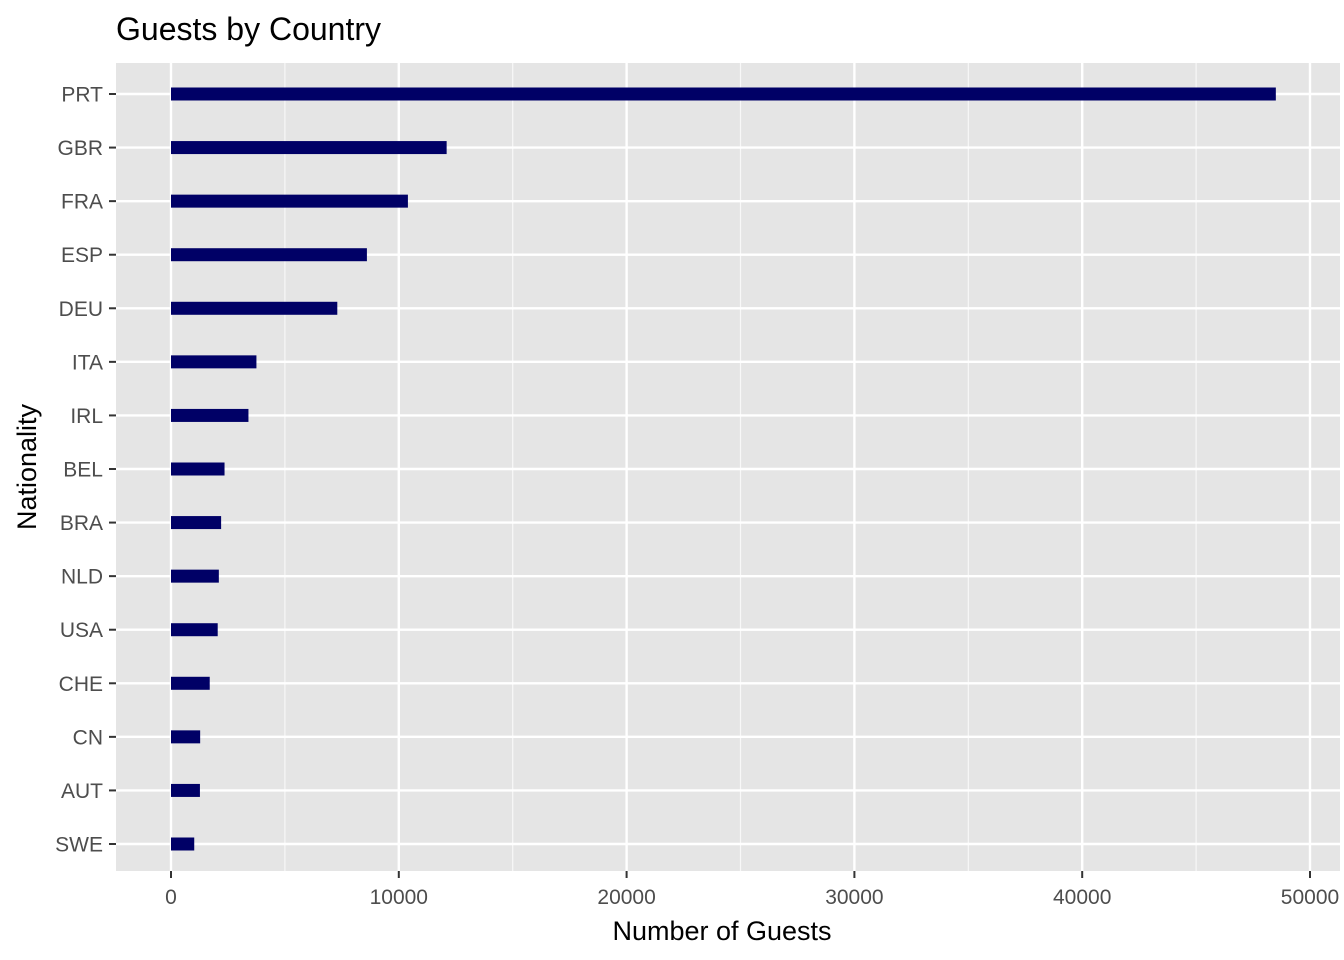  Describe the element at coordinates (752, 890) in the screenshot. I see `x-axis-ticks: 0 10000 20000 30000 40000 50000` at that location.